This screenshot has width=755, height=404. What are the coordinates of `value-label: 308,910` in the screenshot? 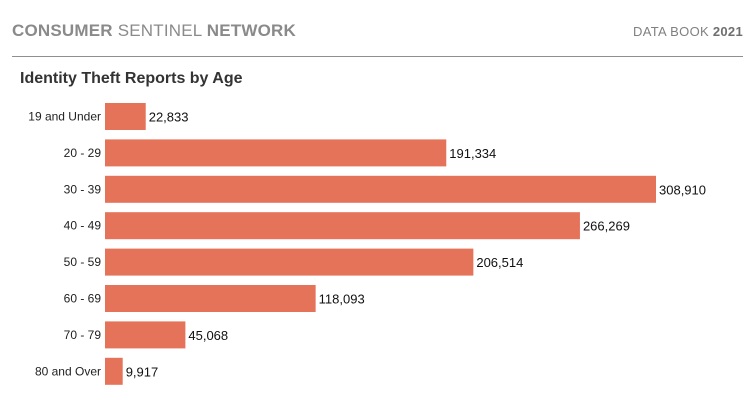 It's located at (682, 189).